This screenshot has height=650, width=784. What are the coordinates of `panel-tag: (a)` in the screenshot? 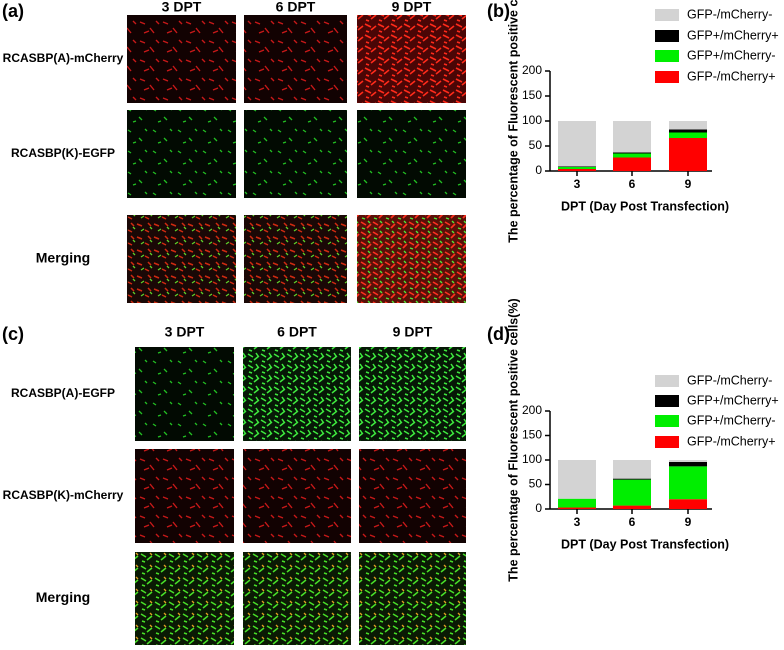 It's located at (13, 11).